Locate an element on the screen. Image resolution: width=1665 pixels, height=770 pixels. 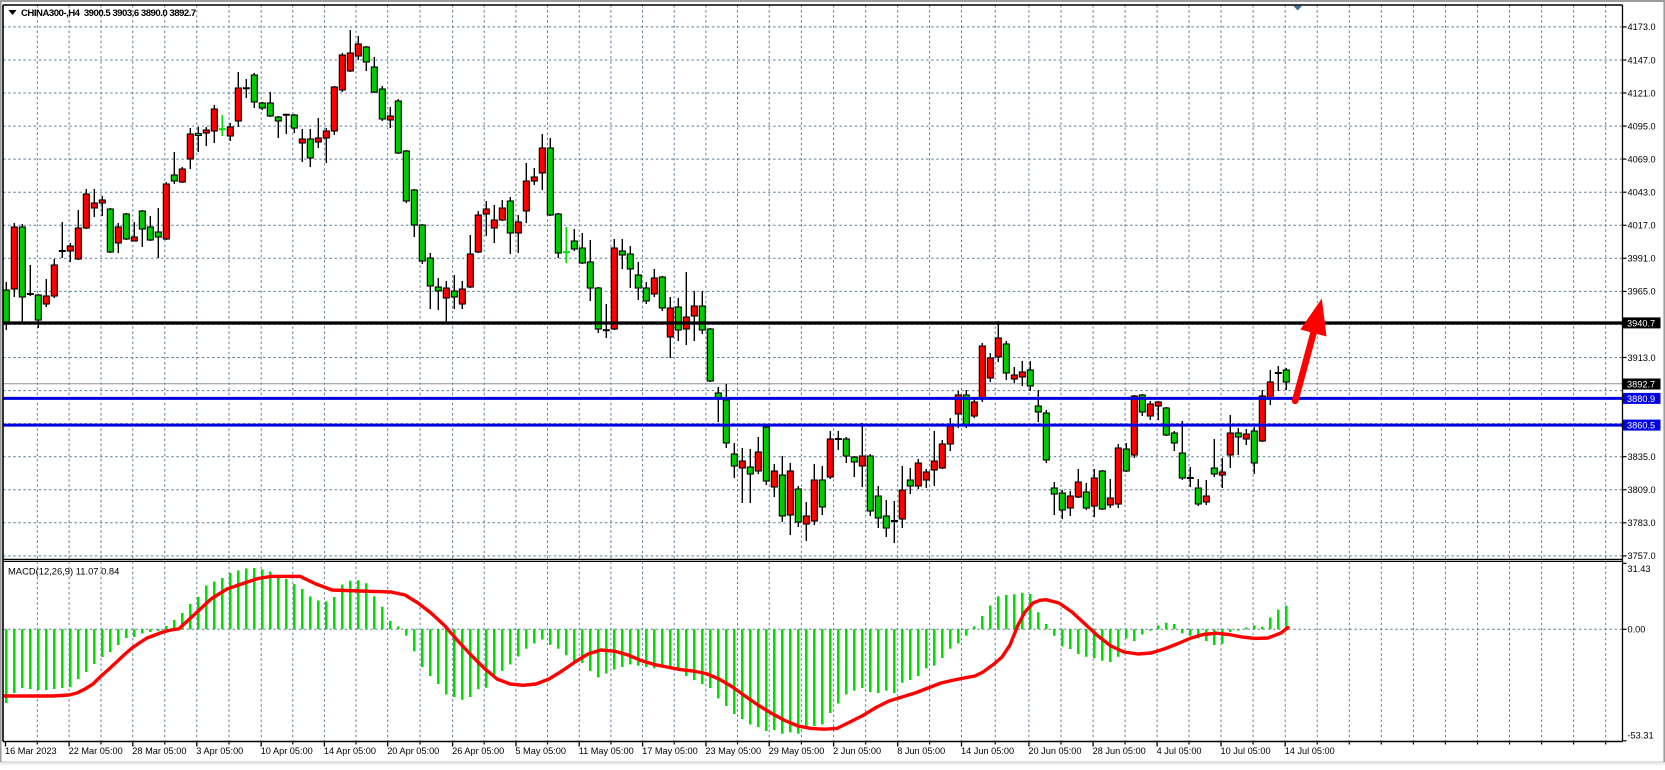
svg-text: 31.43 is located at coordinates (1639, 569).